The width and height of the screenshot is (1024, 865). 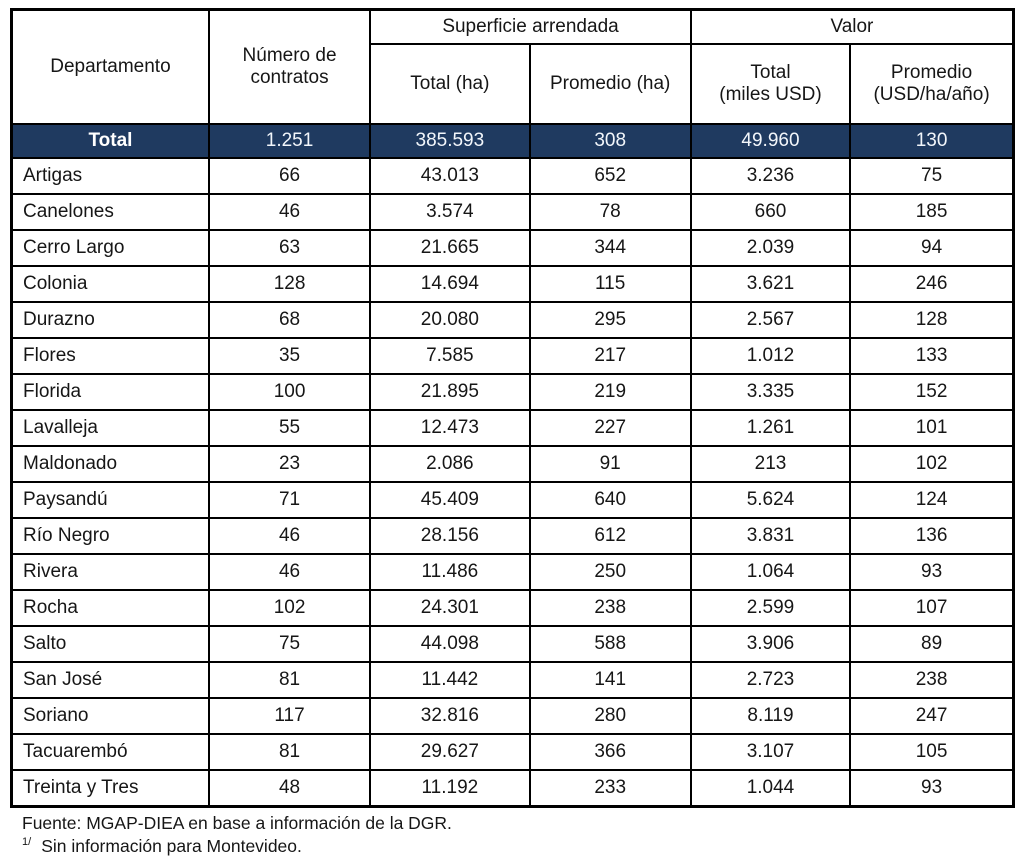 I want to click on header-superficie-total: Total (ha), so click(x=450, y=84).